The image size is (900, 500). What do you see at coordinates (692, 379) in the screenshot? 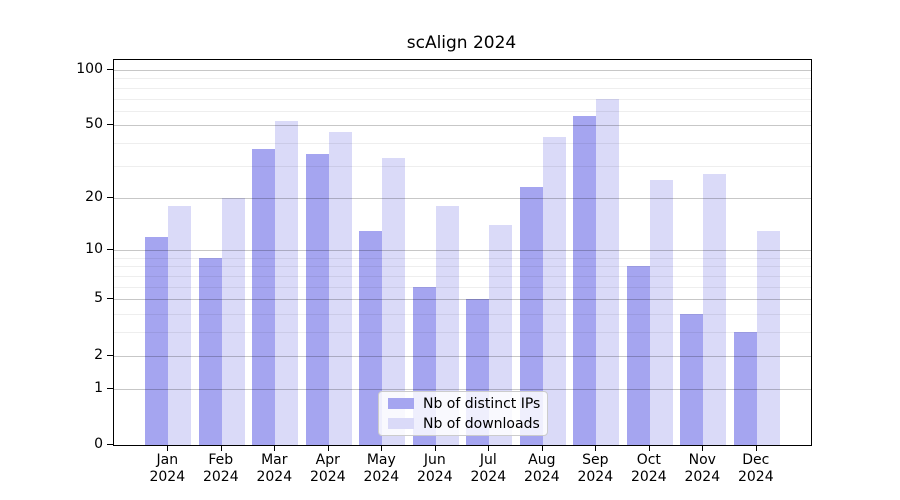
I see `bar-distinct-ips-nov` at bounding box center [692, 379].